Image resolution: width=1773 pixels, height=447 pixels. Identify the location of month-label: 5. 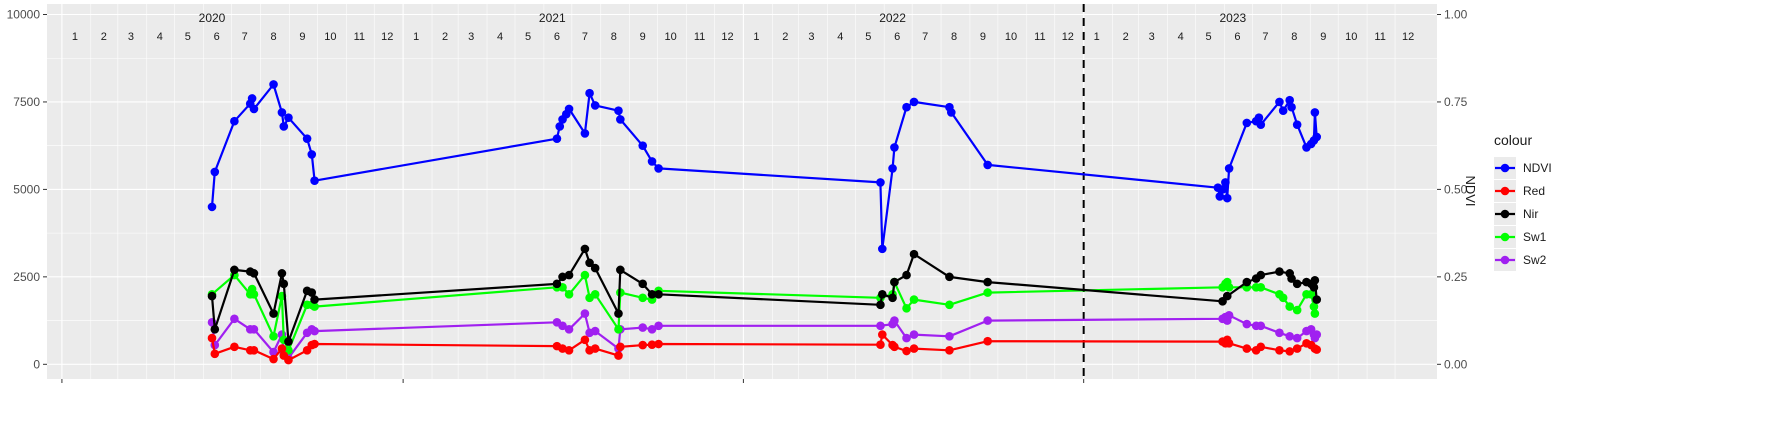
(1209, 37).